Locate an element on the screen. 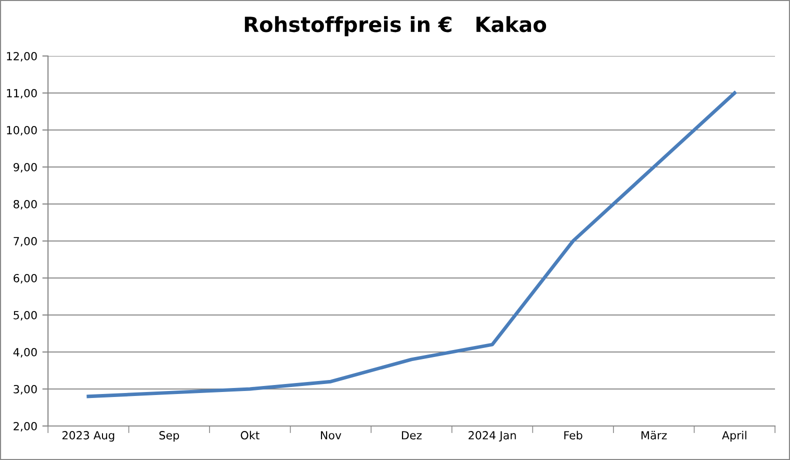 The height and width of the screenshot is (460, 790). y-tick-label: 7,00 is located at coordinates (25, 241).